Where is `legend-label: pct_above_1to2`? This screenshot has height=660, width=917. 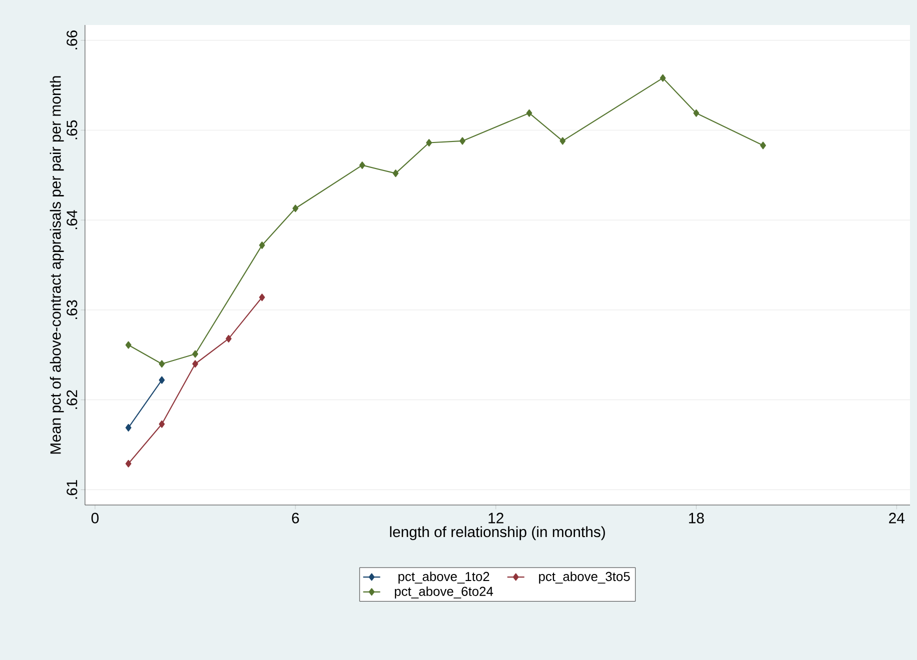 legend-label: pct_above_1to2 is located at coordinates (444, 578).